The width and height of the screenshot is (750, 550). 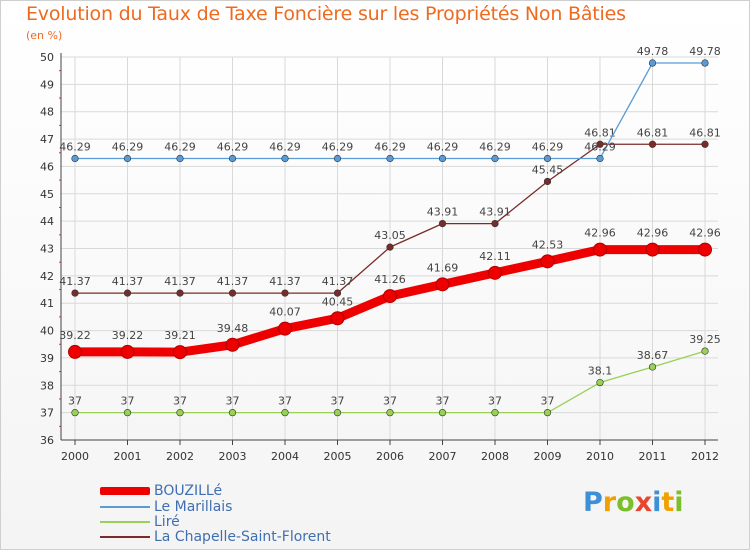 I want to click on legend-label-bouzille: BOUZILLé, so click(x=188, y=491).